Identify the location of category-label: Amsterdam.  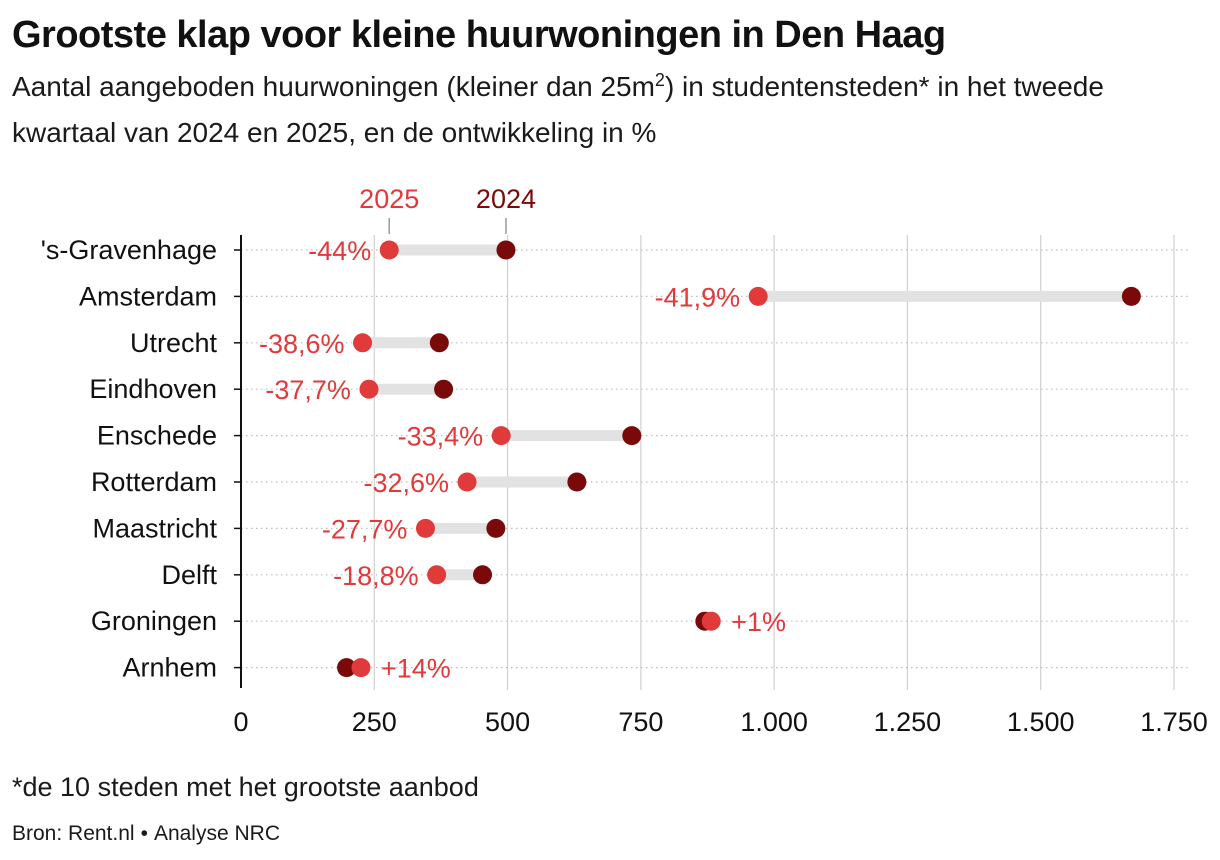
(148, 296).